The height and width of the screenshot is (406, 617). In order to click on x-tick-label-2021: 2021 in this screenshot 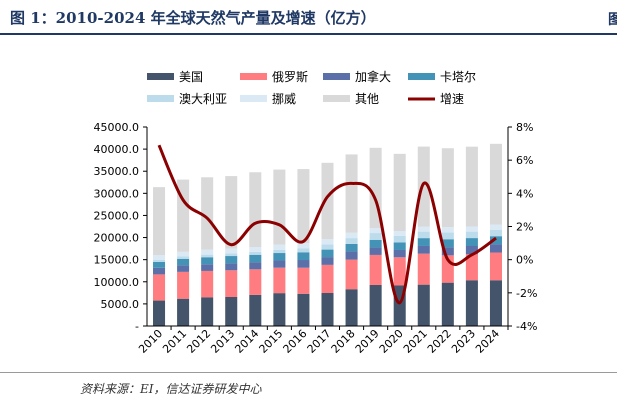, I will do `click(415, 341)`.